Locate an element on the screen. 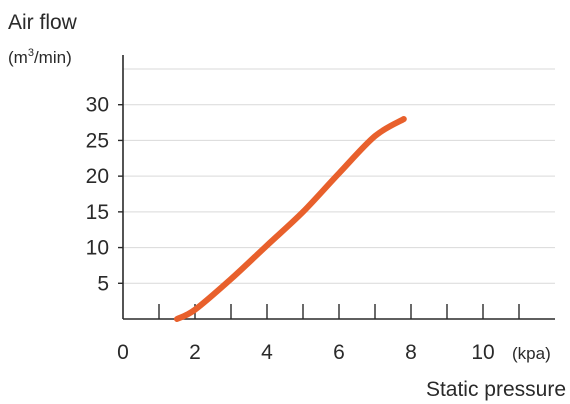 This screenshot has height=404, width=570. y-tick-label: 20 is located at coordinates (97, 176).